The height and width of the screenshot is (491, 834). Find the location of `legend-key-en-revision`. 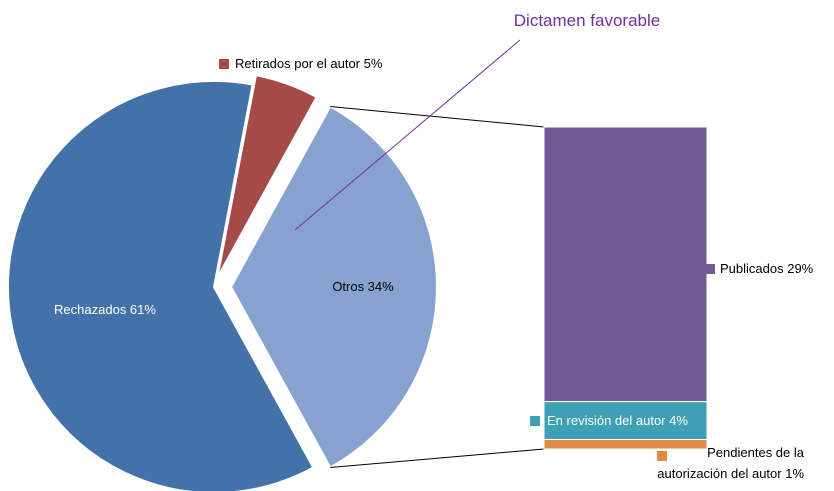

legend-key-en-revision is located at coordinates (535, 421).